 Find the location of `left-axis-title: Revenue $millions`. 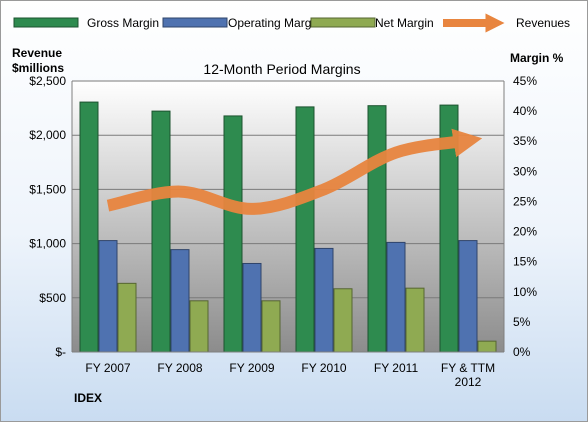

left-axis-title: Revenue $millions is located at coordinates (38, 60).